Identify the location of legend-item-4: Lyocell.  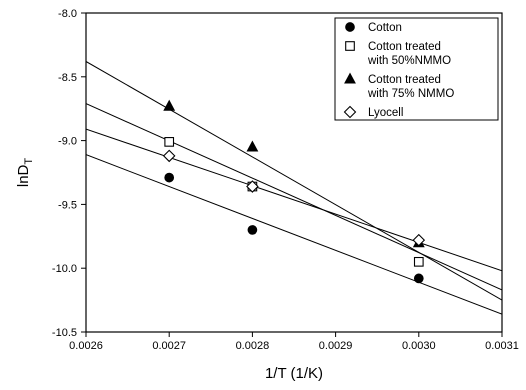
(373, 112).